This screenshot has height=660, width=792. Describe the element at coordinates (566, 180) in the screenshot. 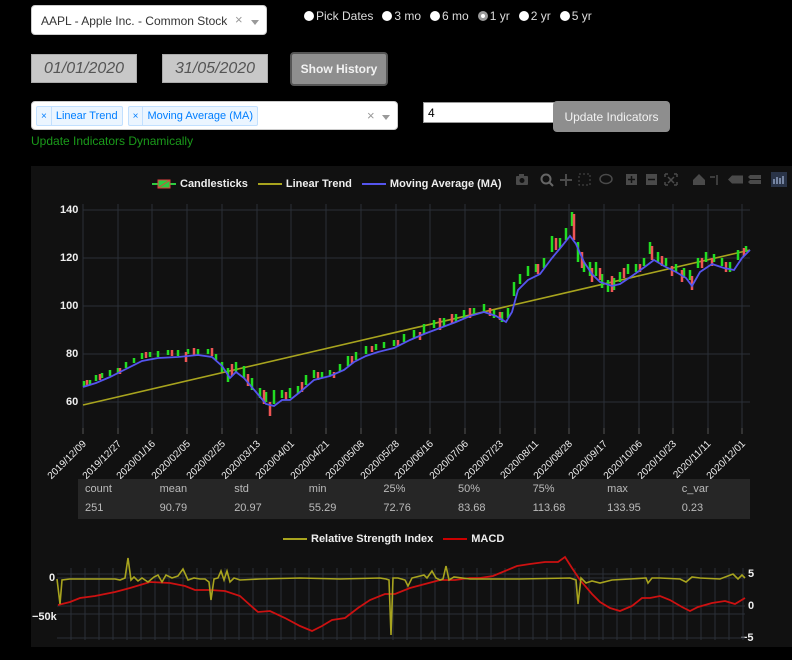

I see `pan-icon` at that location.